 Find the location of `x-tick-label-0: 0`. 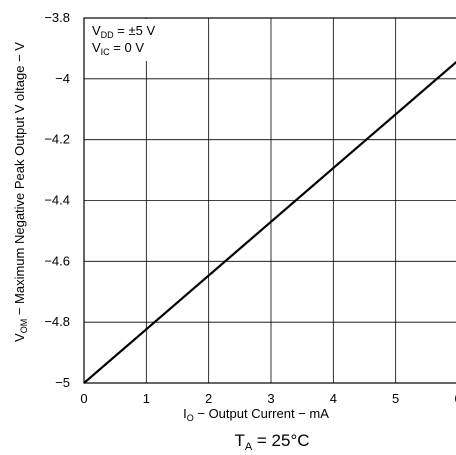

x-tick-label-0: 0 is located at coordinates (83, 398).